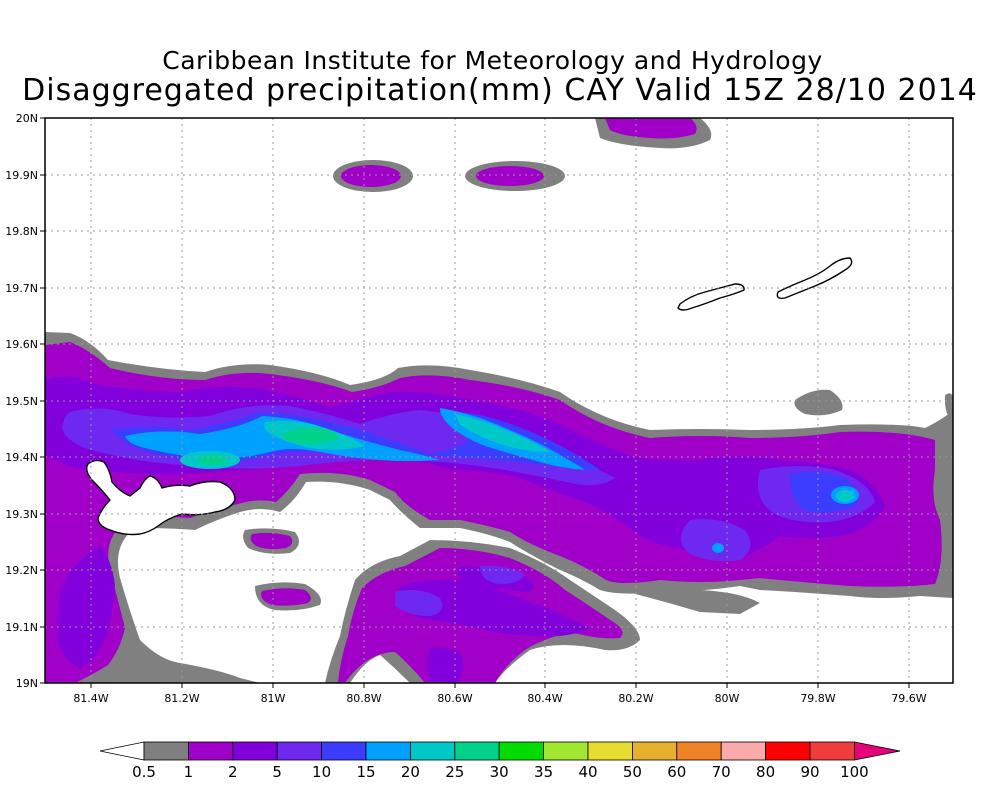 The height and width of the screenshot is (800, 1000). What do you see at coordinates (321, 772) in the screenshot?
I see `colorbar-label: 10` at bounding box center [321, 772].